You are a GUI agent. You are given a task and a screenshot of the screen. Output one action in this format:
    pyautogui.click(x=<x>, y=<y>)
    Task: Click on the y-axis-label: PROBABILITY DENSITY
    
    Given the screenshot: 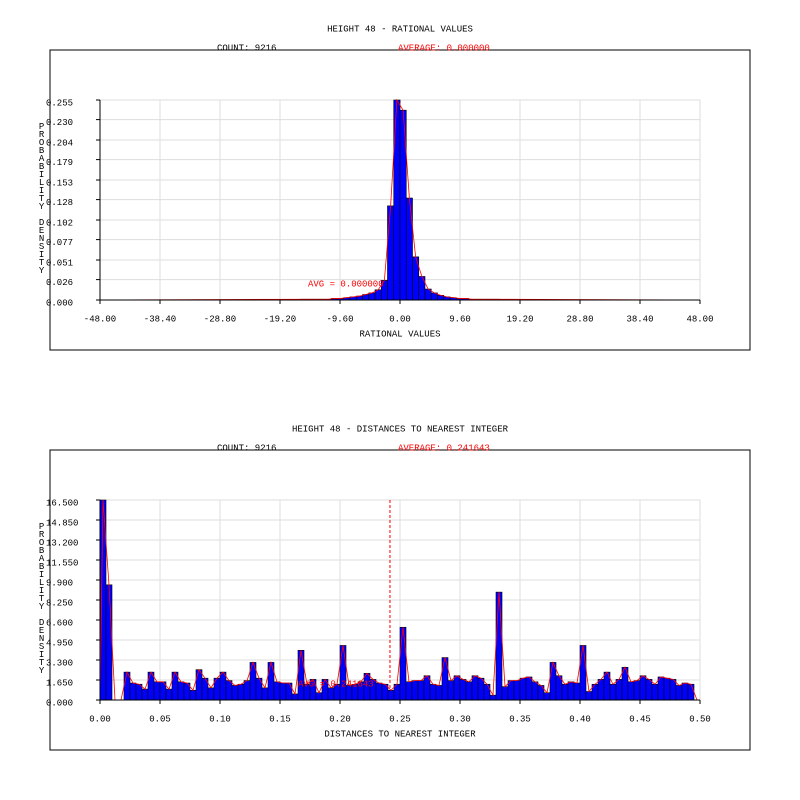 What is the action you would take?
    pyautogui.click(x=42, y=198)
    